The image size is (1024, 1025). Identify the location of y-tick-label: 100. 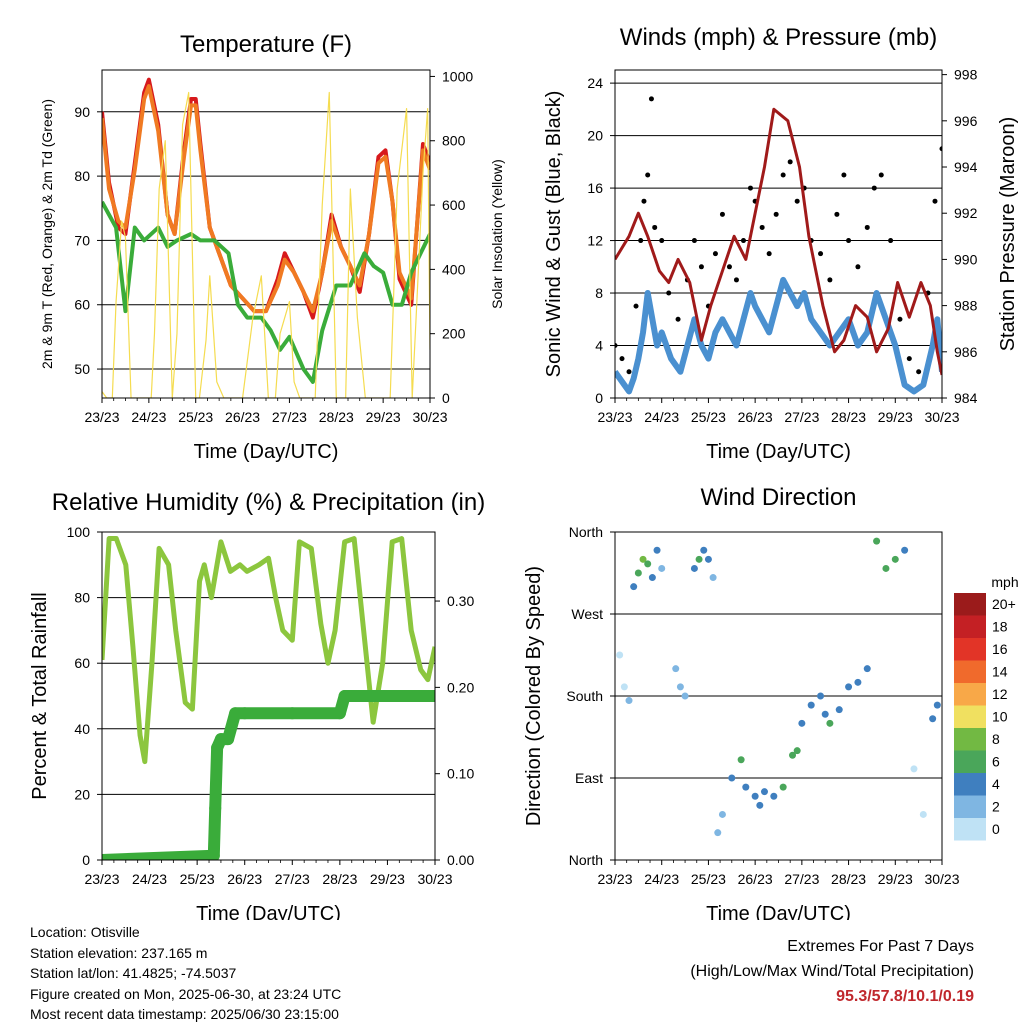
(79, 532).